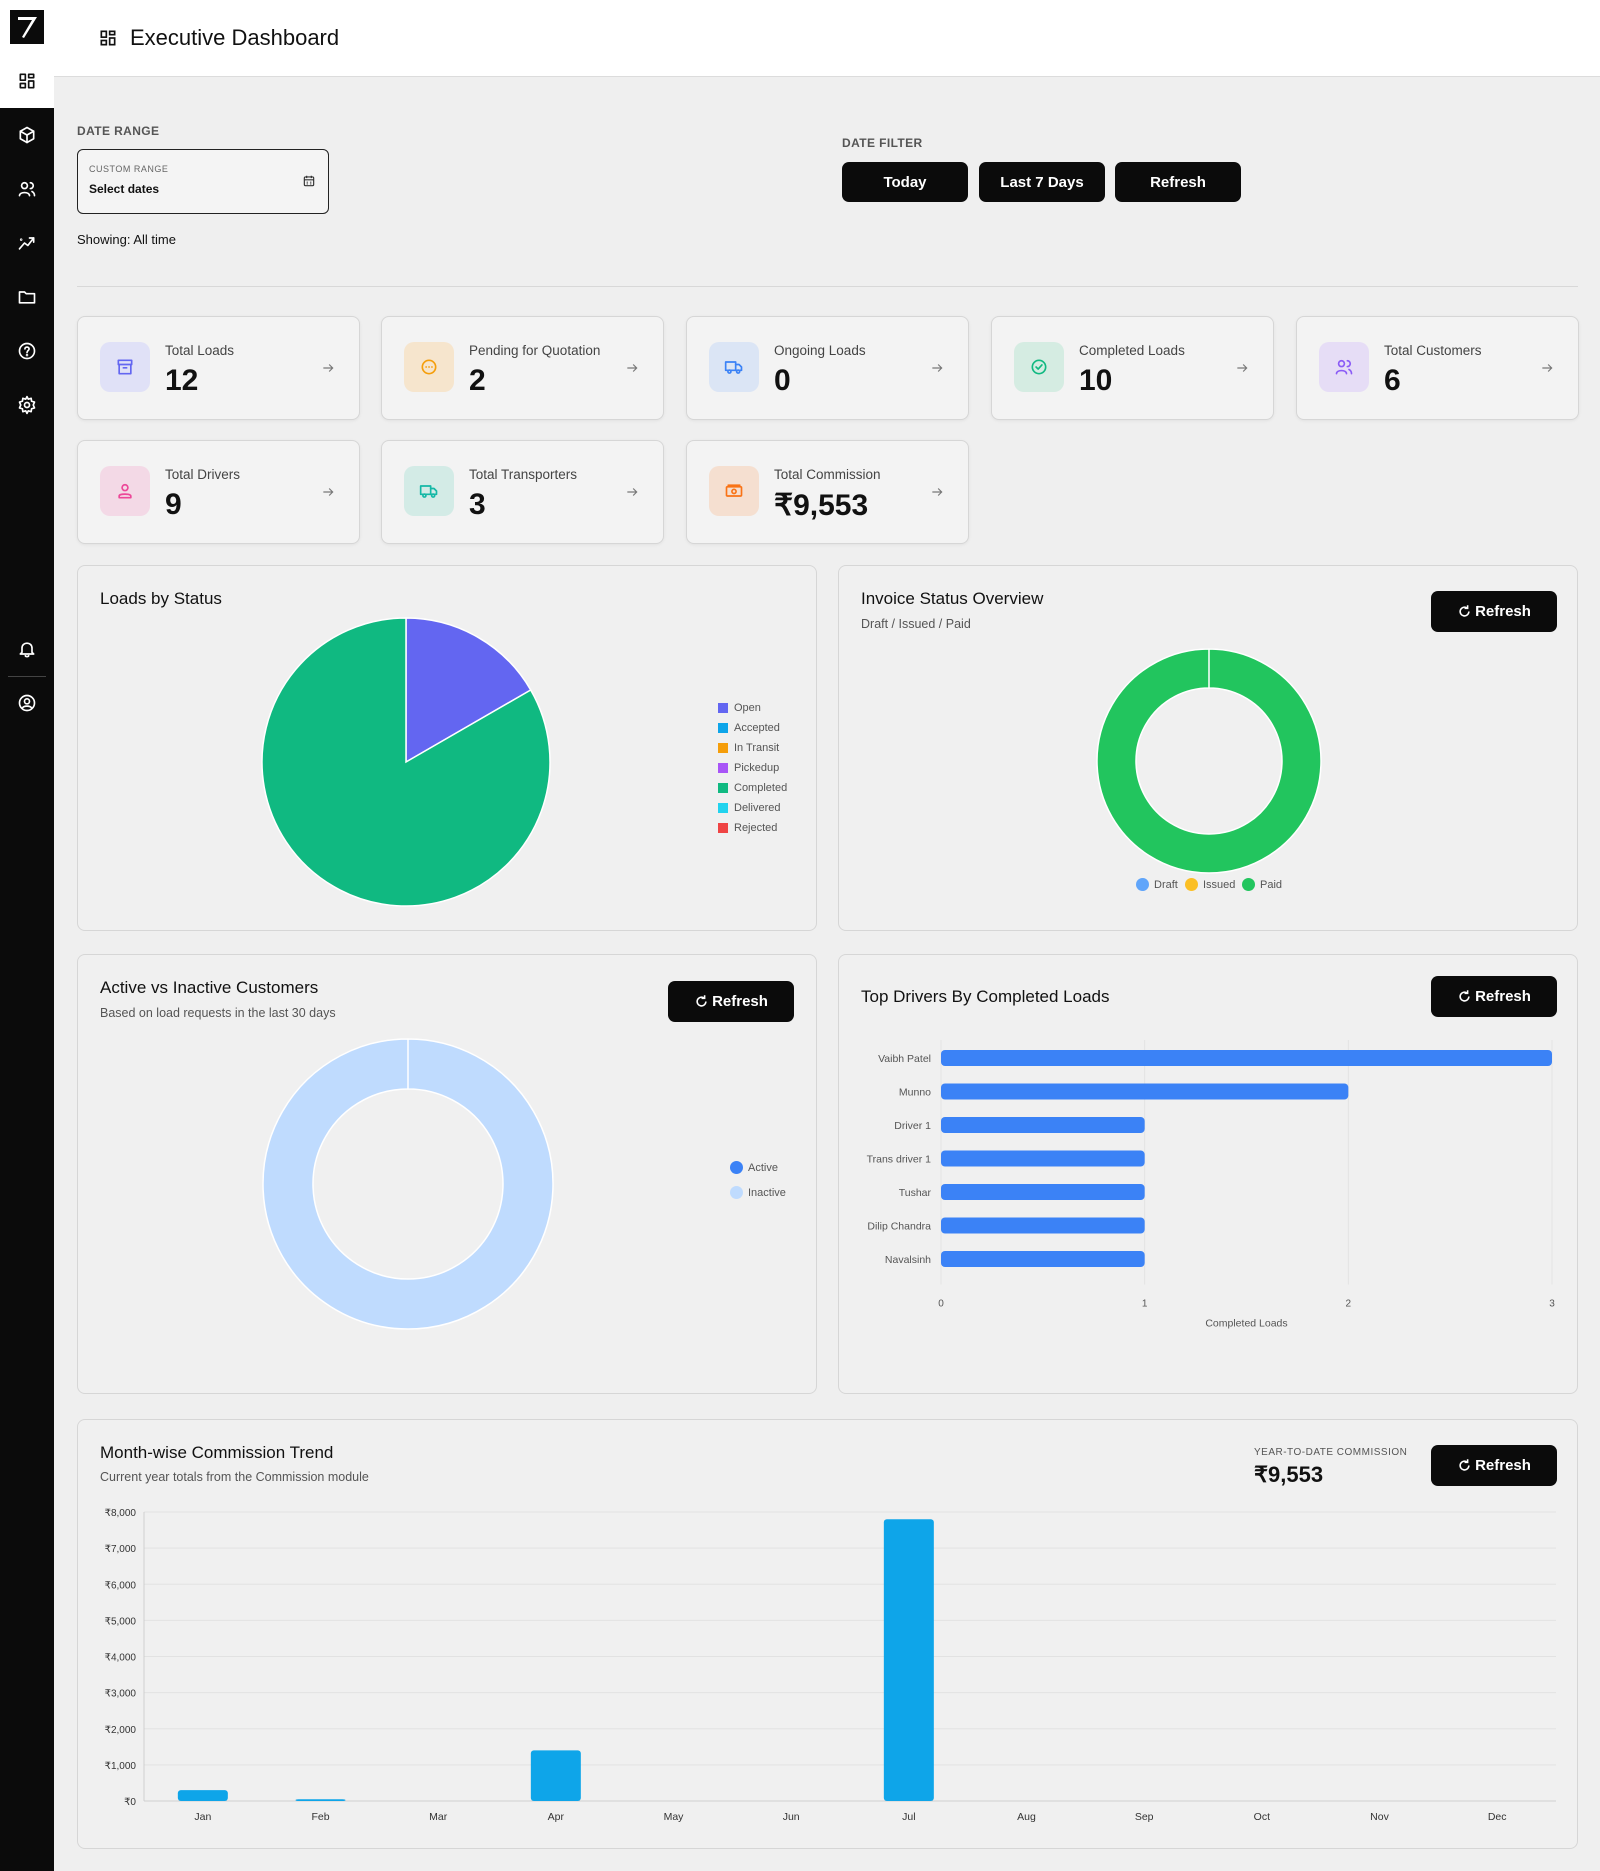  What do you see at coordinates (915, 1193) in the screenshot?
I see `y-category-label: Tushar` at bounding box center [915, 1193].